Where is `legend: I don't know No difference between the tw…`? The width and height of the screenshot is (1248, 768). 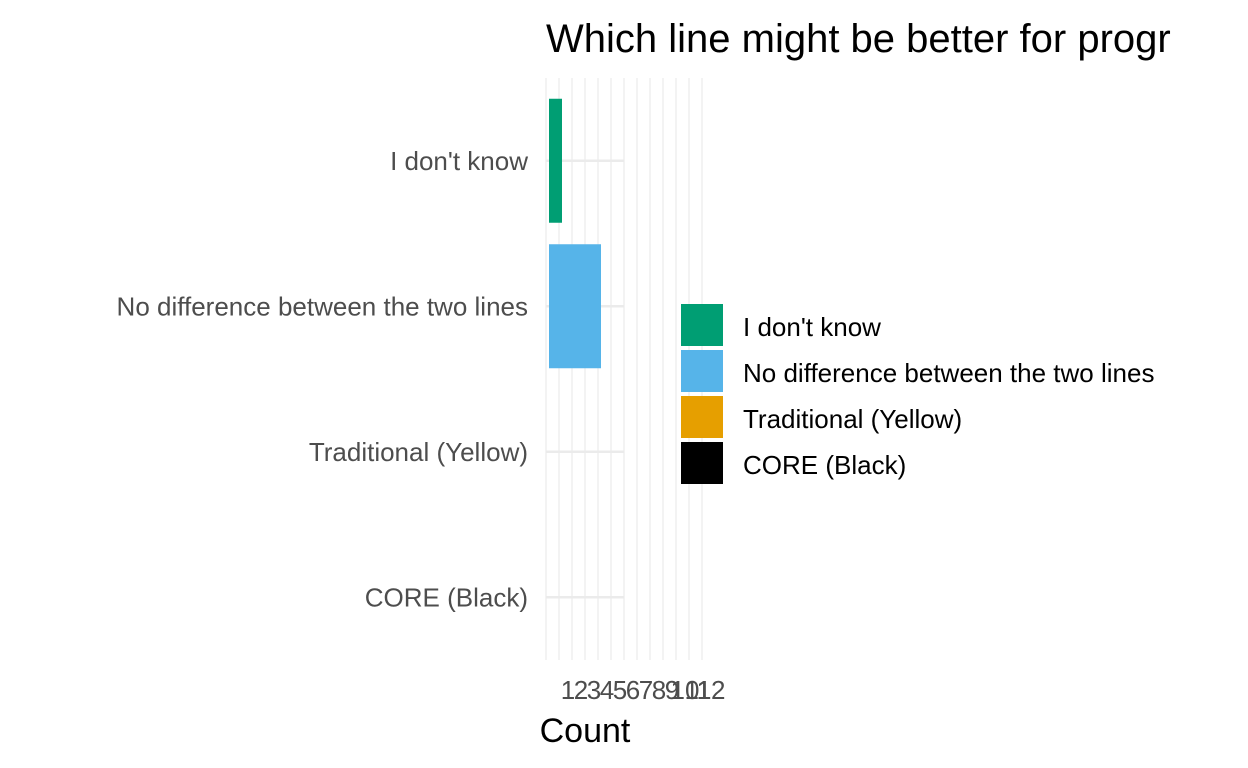 legend: I don't know No difference between the tw… is located at coordinates (917, 394).